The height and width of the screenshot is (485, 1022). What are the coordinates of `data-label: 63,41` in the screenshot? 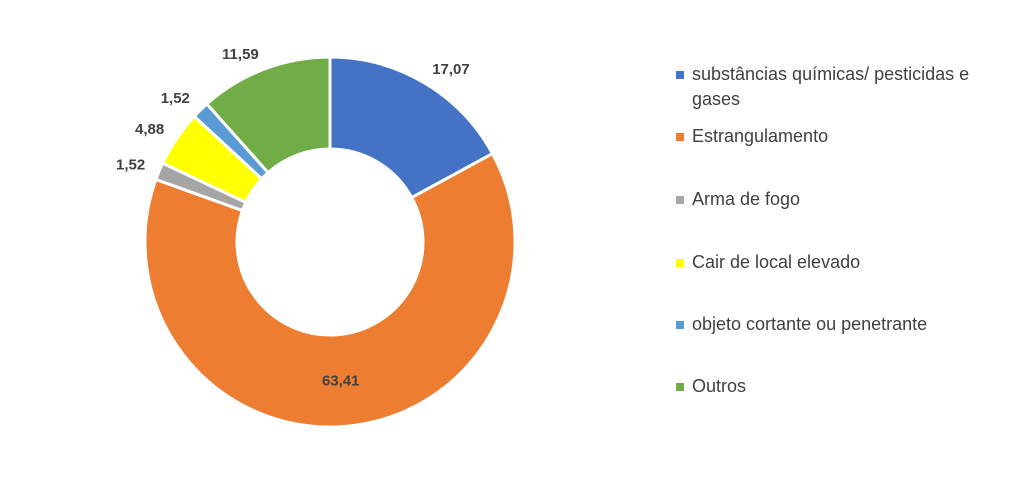 It's located at (341, 381).